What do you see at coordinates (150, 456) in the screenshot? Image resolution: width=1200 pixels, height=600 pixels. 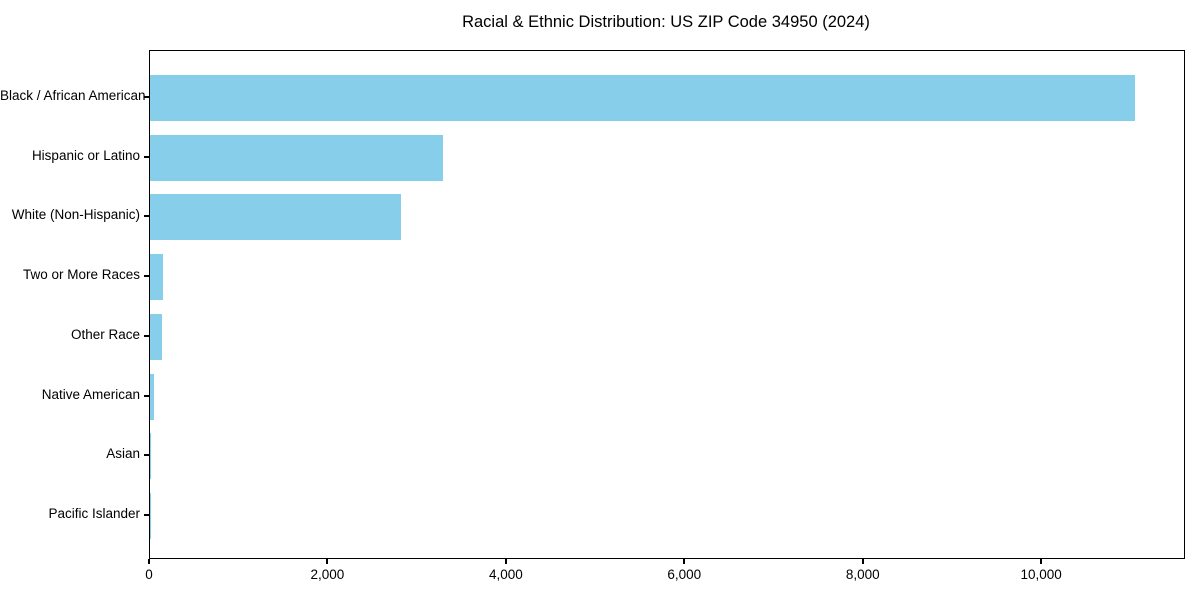 I see `bar-asian` at bounding box center [150, 456].